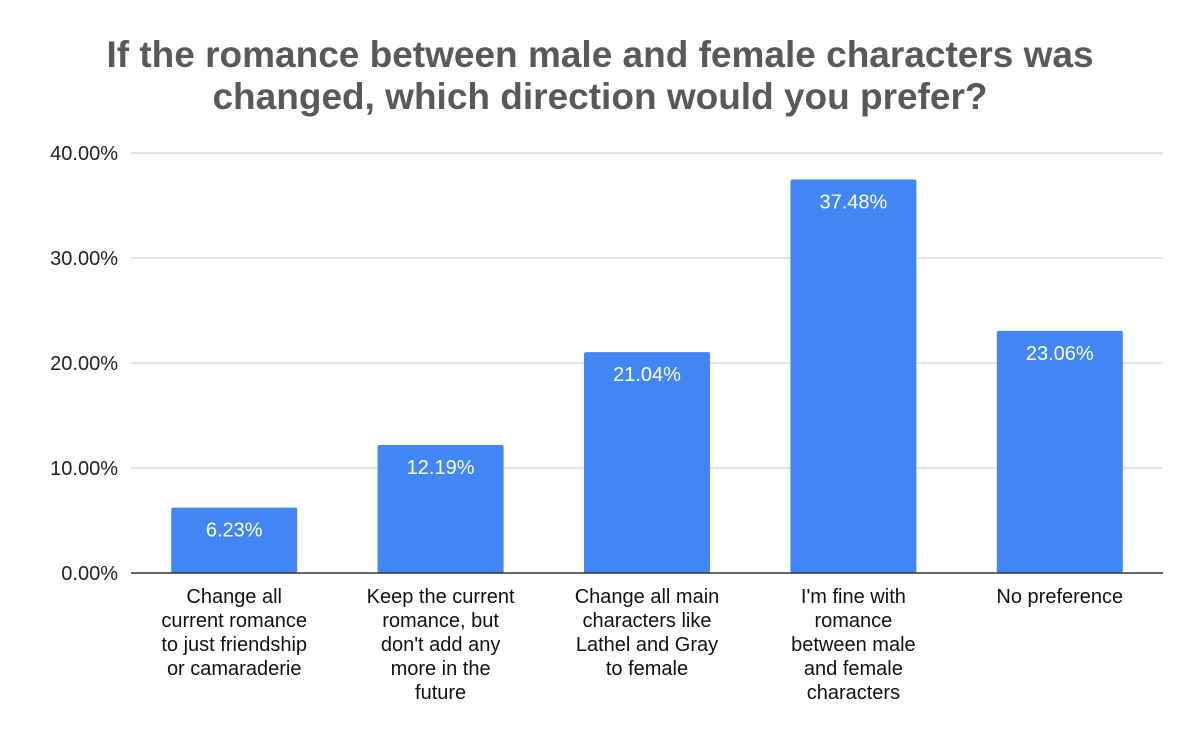 Image resolution: width=1200 pixels, height=742 pixels. Describe the element at coordinates (647, 375) in the screenshot. I see `bar-data-label: 21.04%` at that location.